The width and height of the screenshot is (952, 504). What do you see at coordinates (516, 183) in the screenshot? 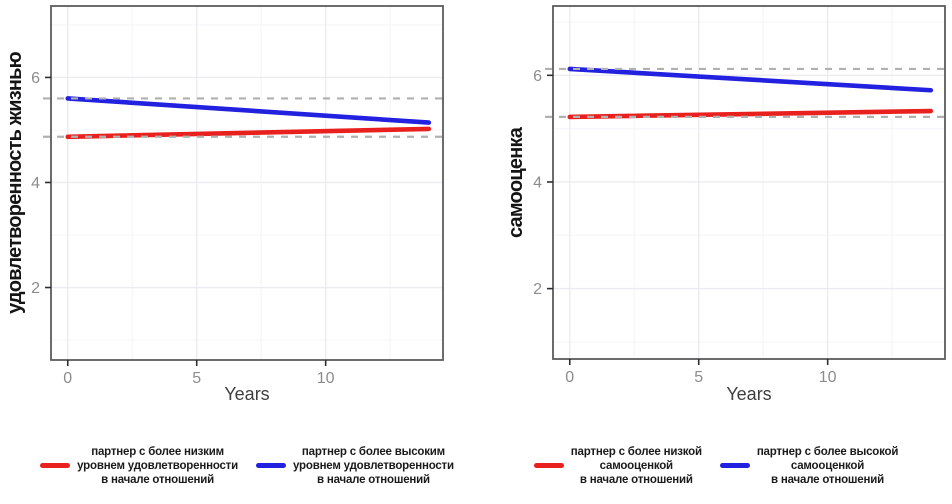
I see `y-axis-title-self-esteem: самооценка` at bounding box center [516, 183].